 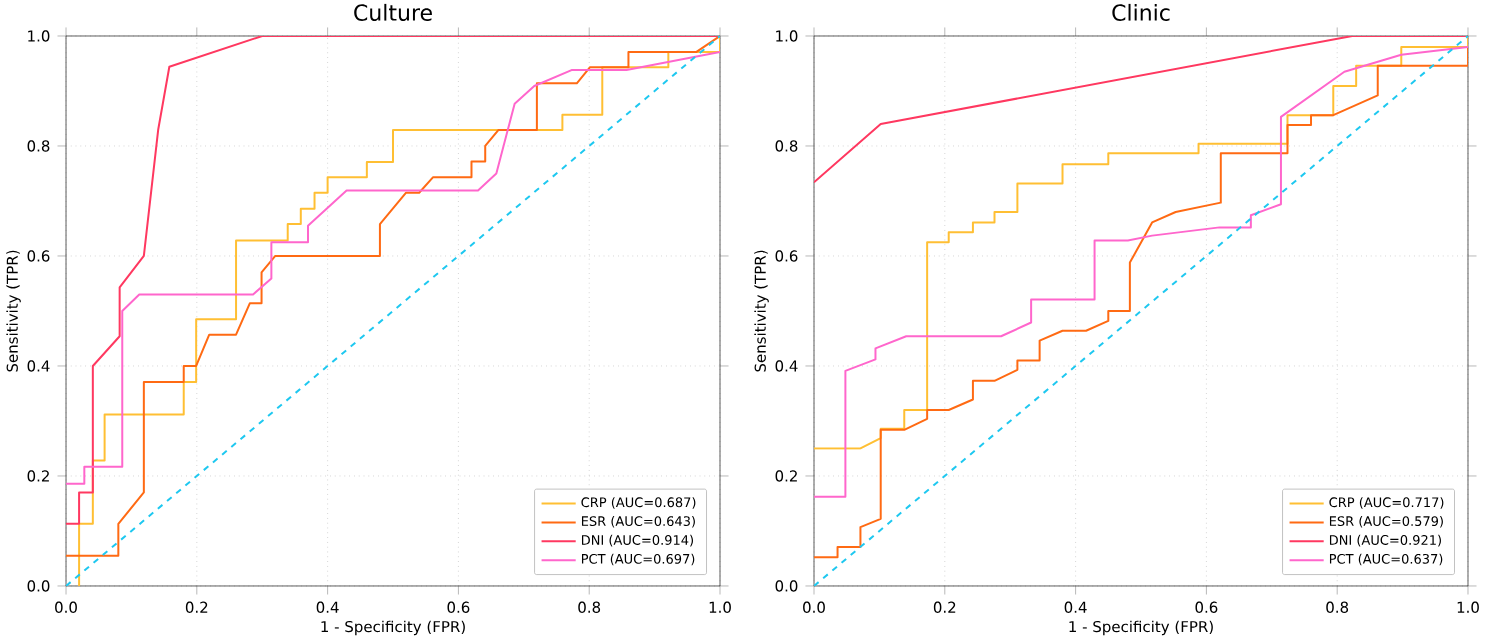 I want to click on chart-title: Culture, so click(x=393, y=12).